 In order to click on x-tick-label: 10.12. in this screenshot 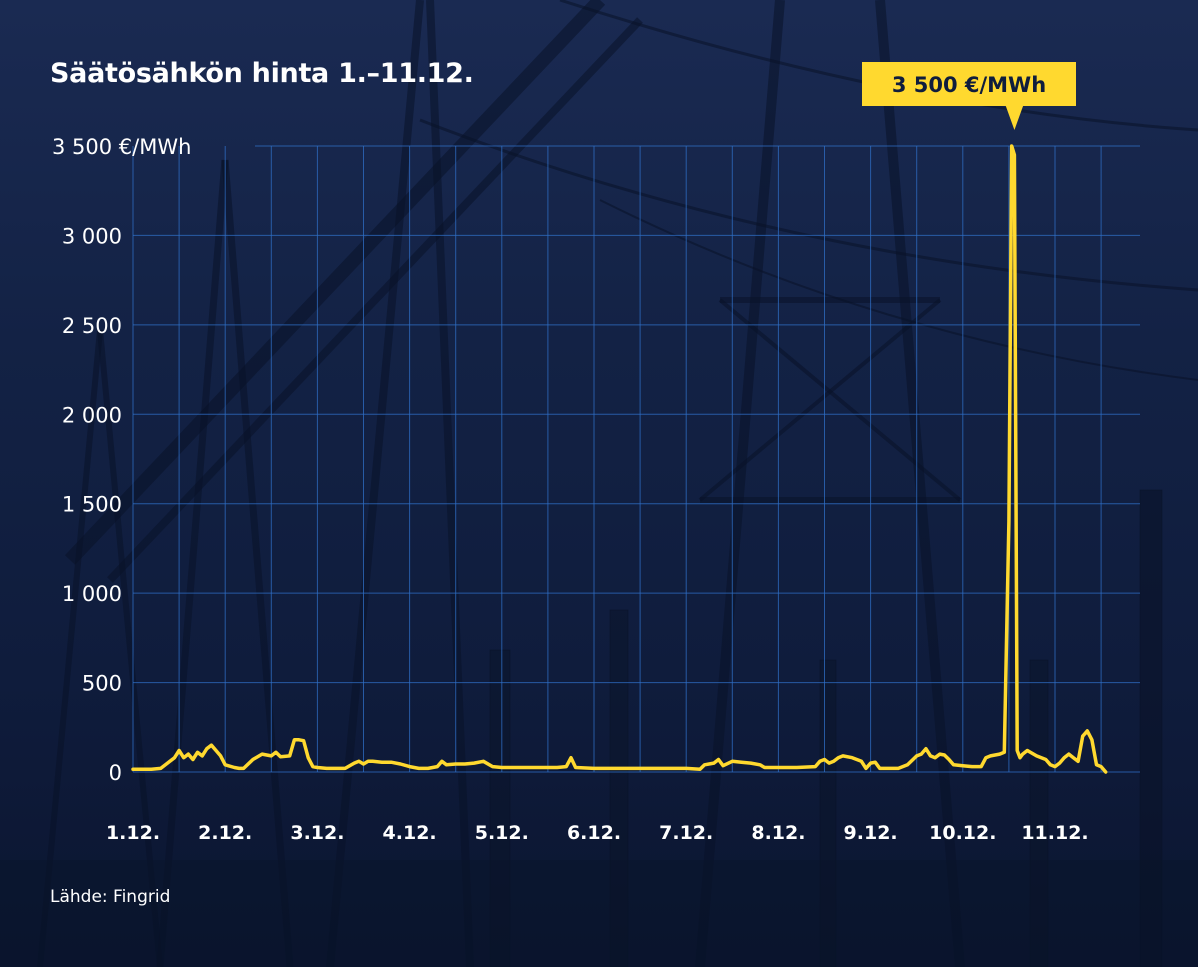, I will do `click(962, 833)`.